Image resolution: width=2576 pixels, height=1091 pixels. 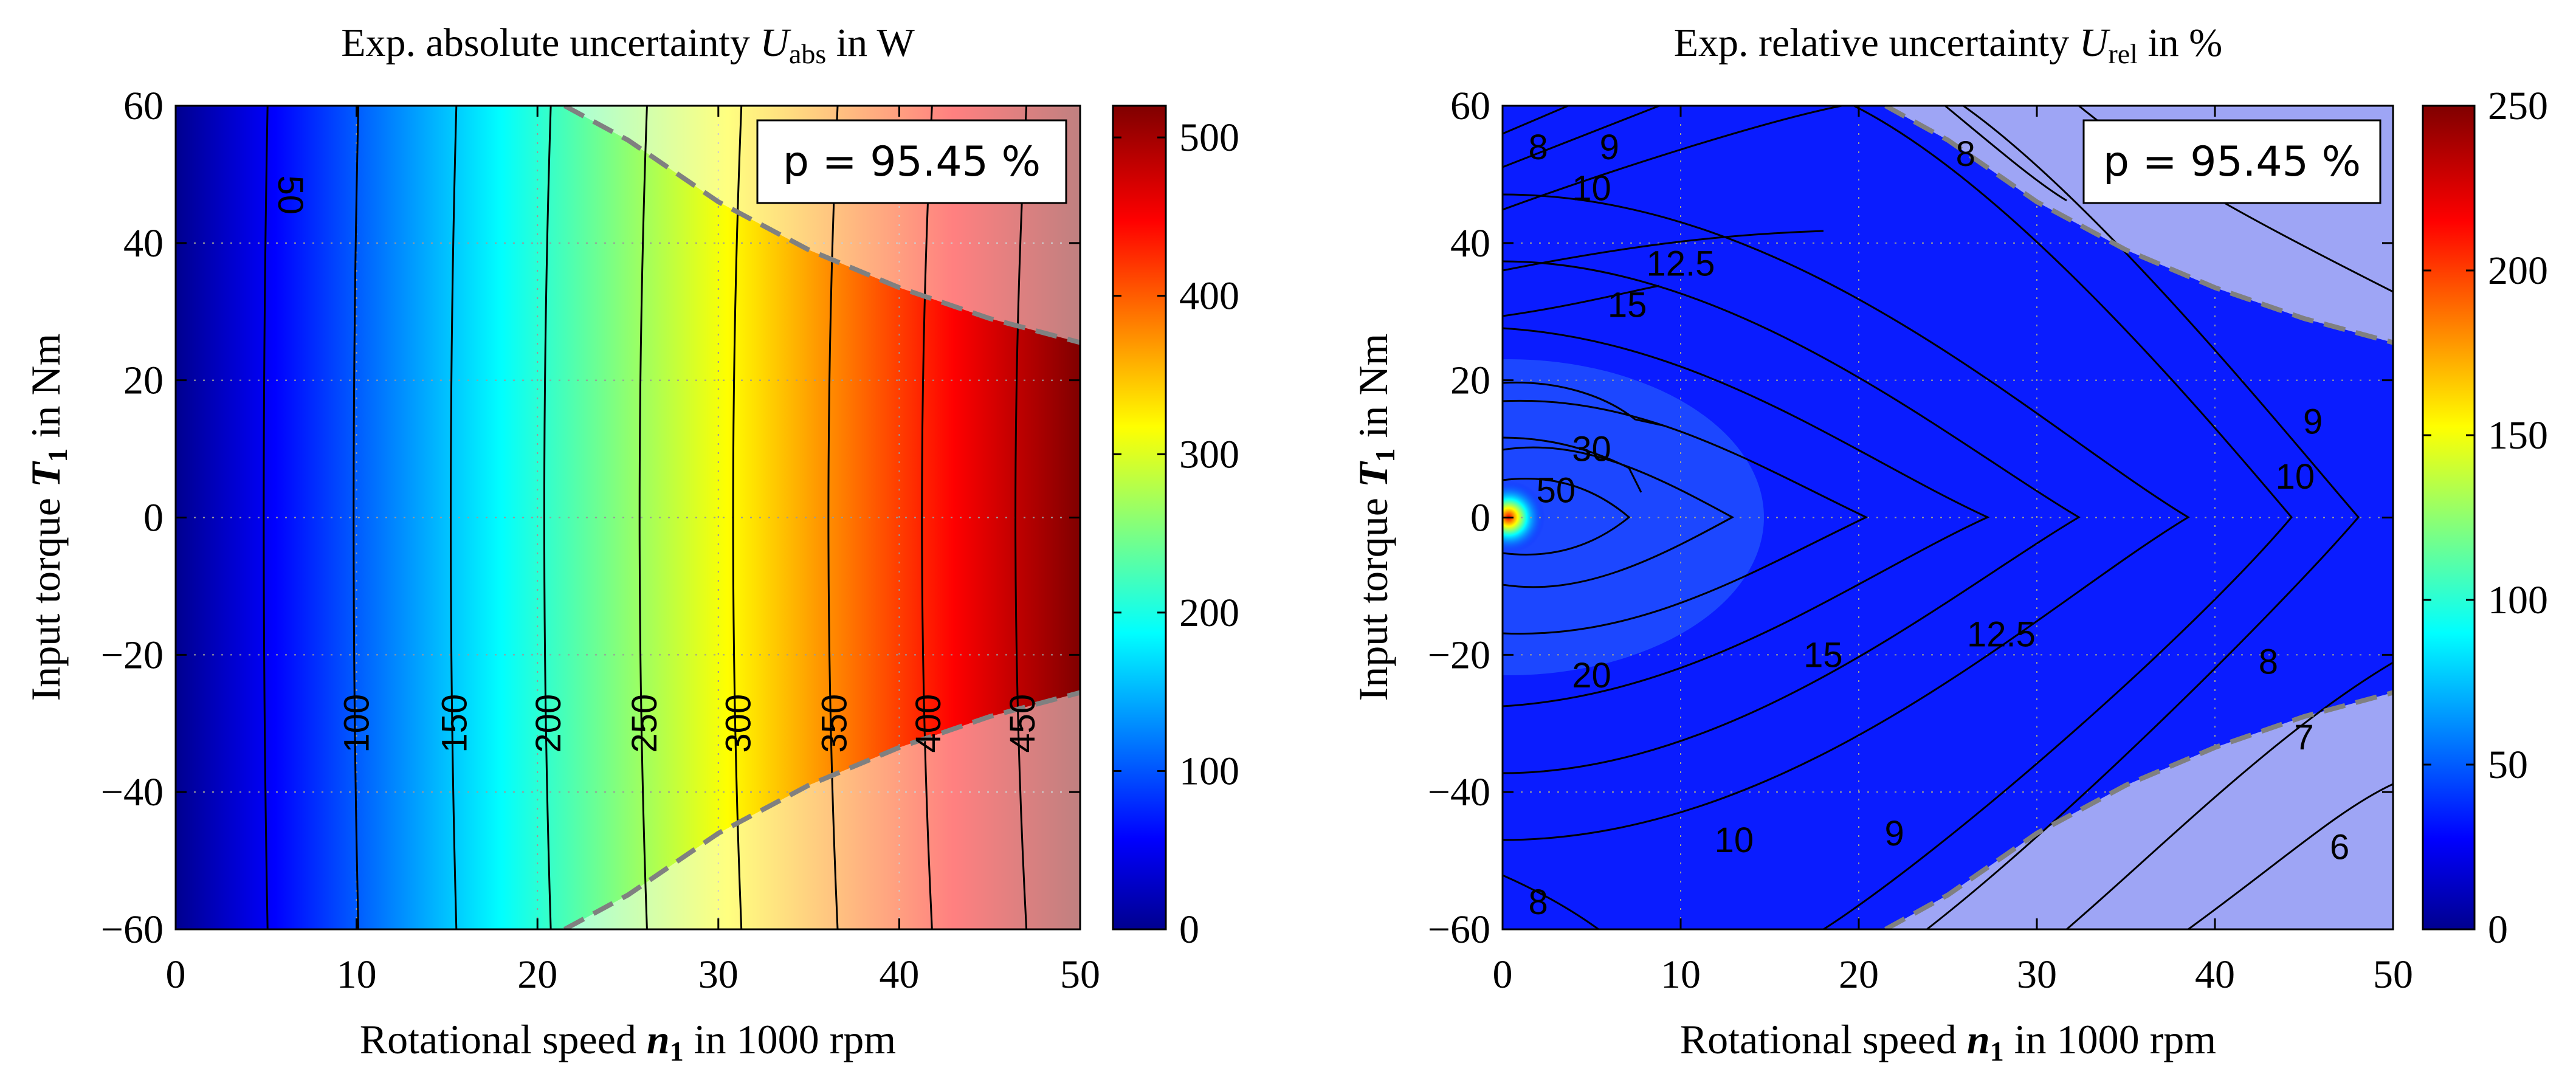 I want to click on colorbar-tick-label: 150, so click(x=2518, y=435).